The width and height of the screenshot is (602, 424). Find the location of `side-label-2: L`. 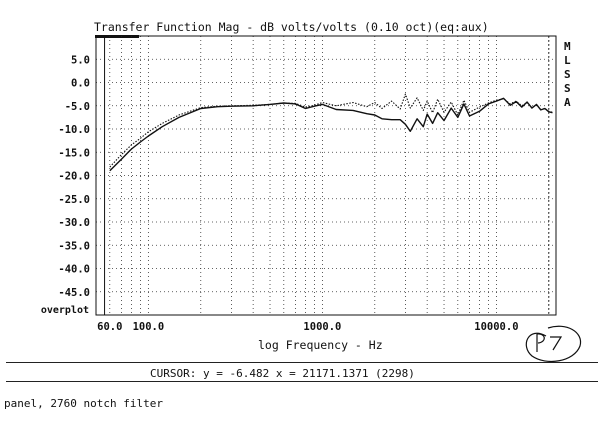

side-label-2: L is located at coordinates (567, 60).